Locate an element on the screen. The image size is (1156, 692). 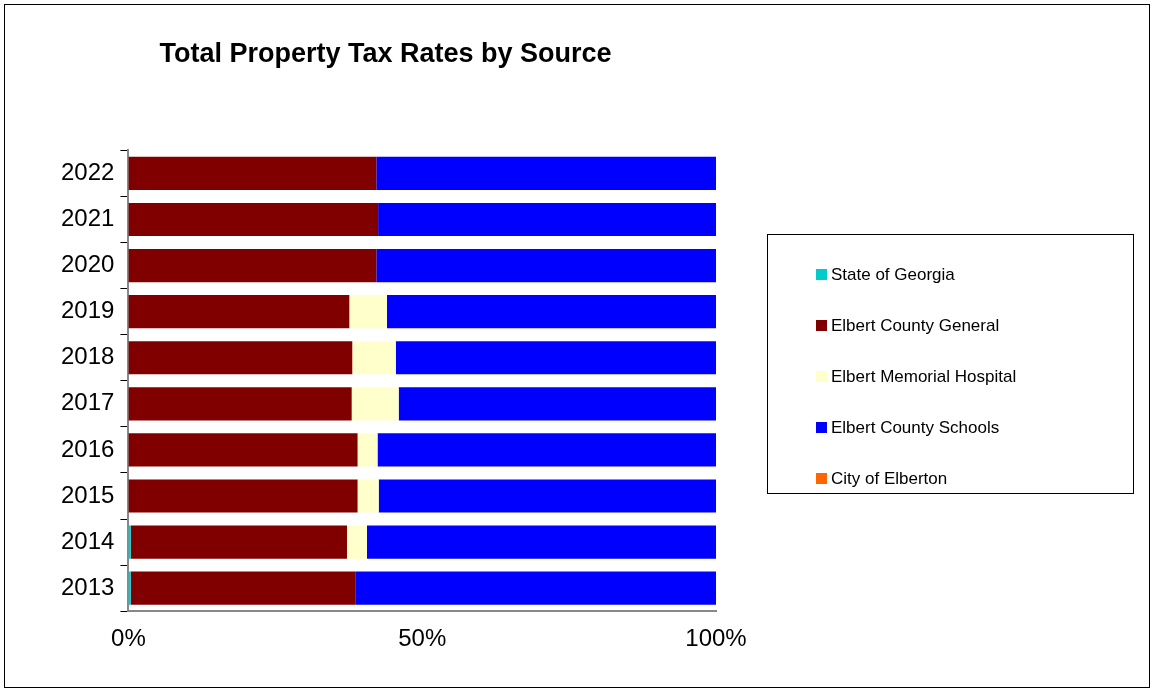
x-tick-label: 0% is located at coordinates (128, 638).